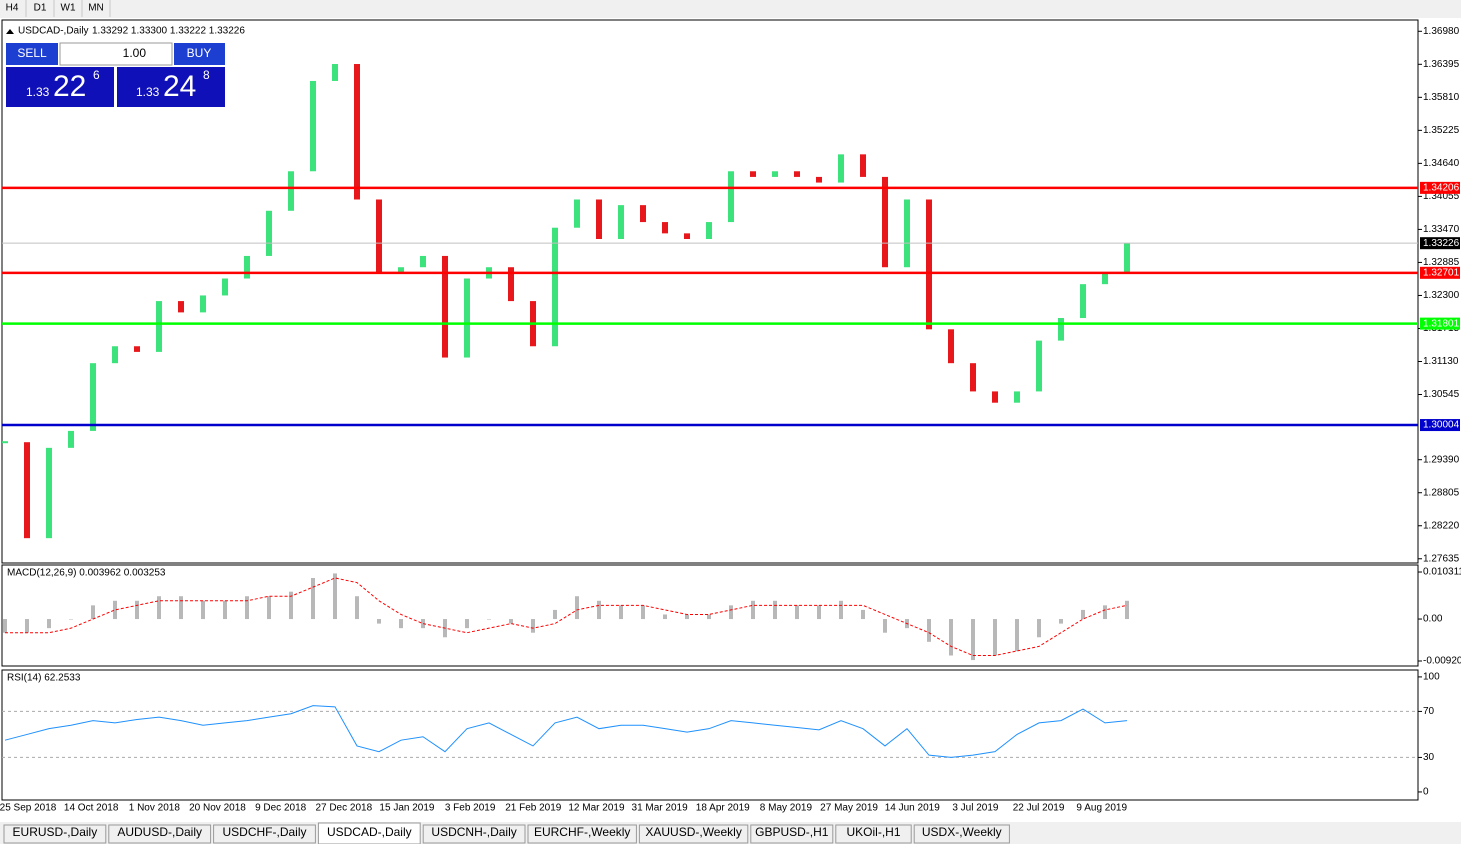  Describe the element at coordinates (10, 31) in the screenshot. I see `collapse-icon` at that location.